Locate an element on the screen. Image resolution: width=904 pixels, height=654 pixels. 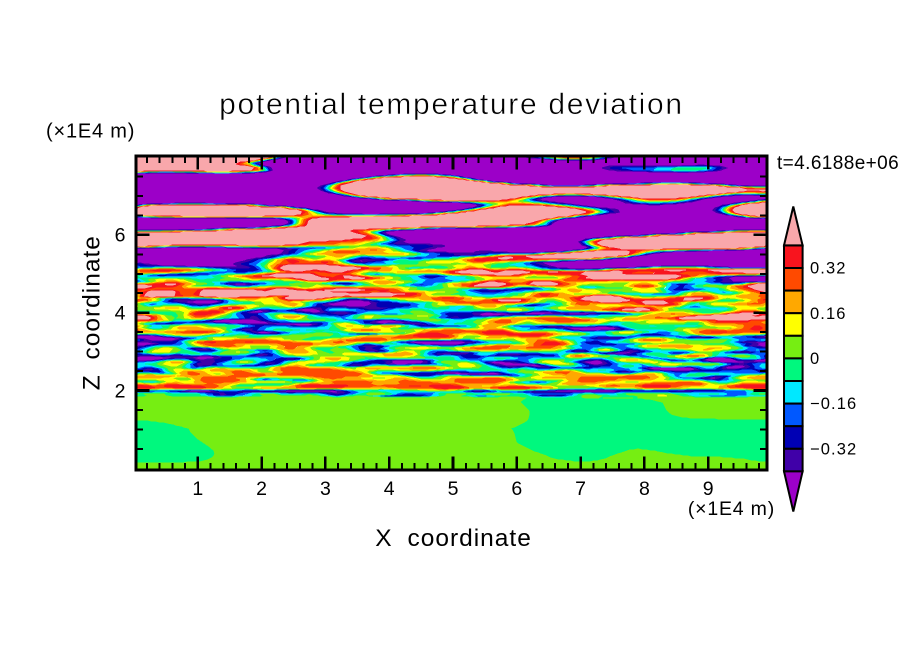
svg-text: −0.16 is located at coordinates (833, 404).